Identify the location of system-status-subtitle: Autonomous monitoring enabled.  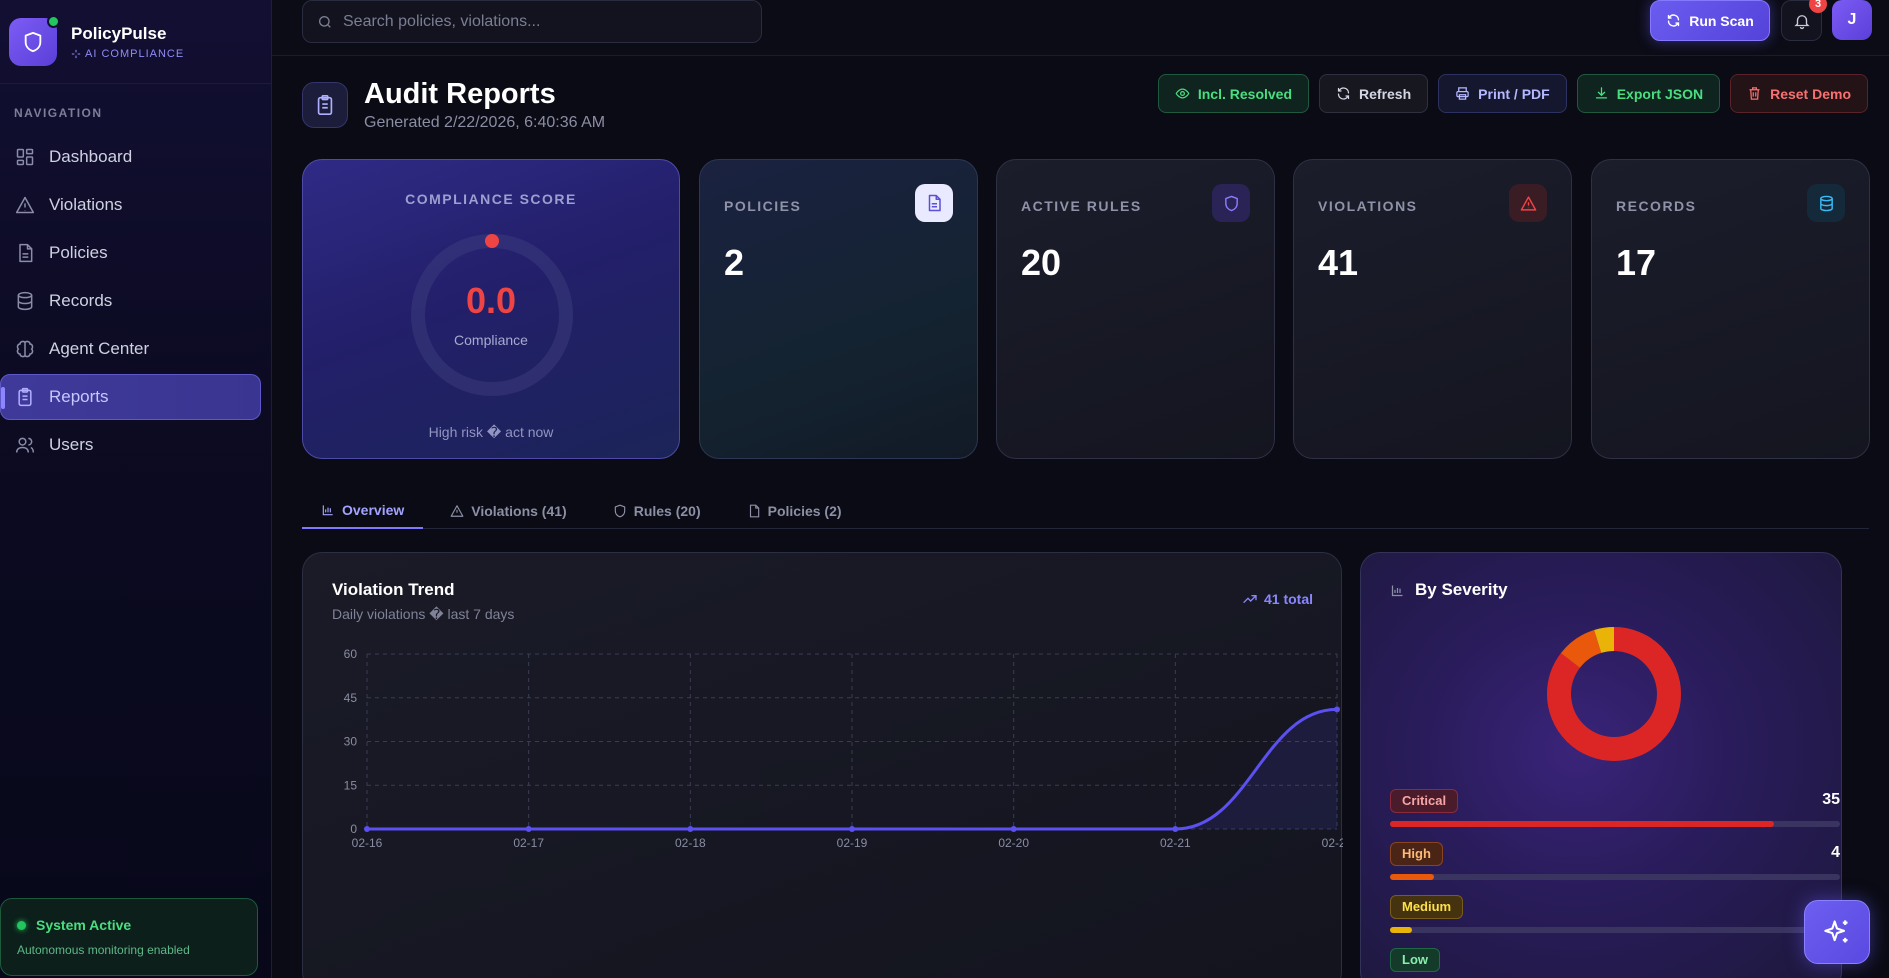
(103, 950).